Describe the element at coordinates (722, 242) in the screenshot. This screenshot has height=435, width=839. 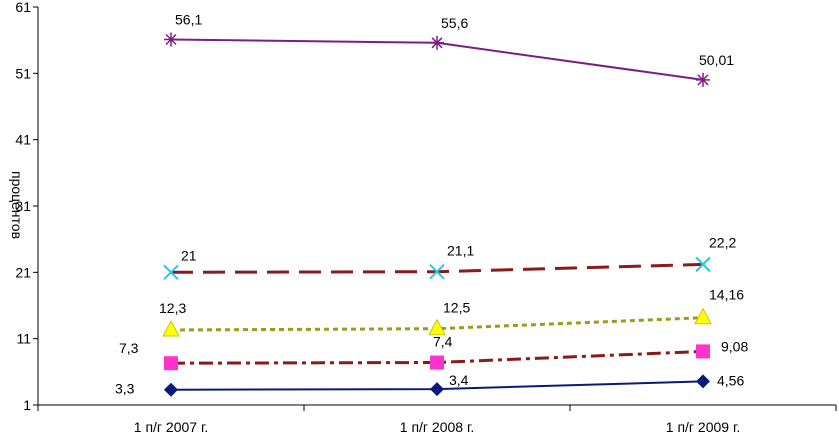
I see `data-label: 22,2` at that location.